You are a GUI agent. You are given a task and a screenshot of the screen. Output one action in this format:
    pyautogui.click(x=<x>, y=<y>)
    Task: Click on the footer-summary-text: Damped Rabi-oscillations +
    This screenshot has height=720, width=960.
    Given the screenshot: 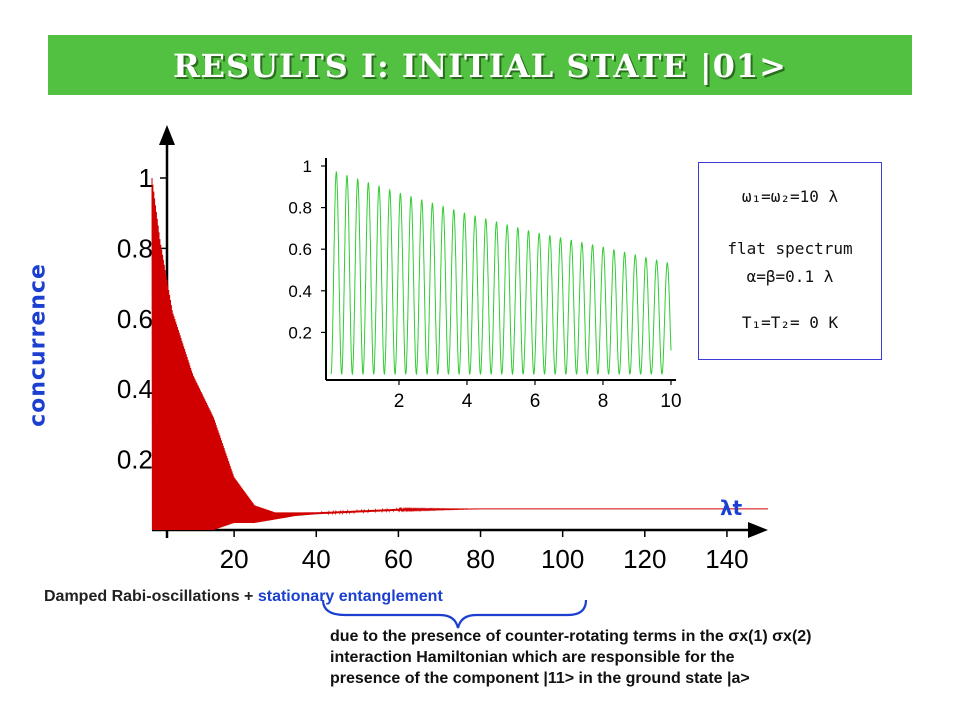 What is the action you would take?
    pyautogui.click(x=149, y=596)
    